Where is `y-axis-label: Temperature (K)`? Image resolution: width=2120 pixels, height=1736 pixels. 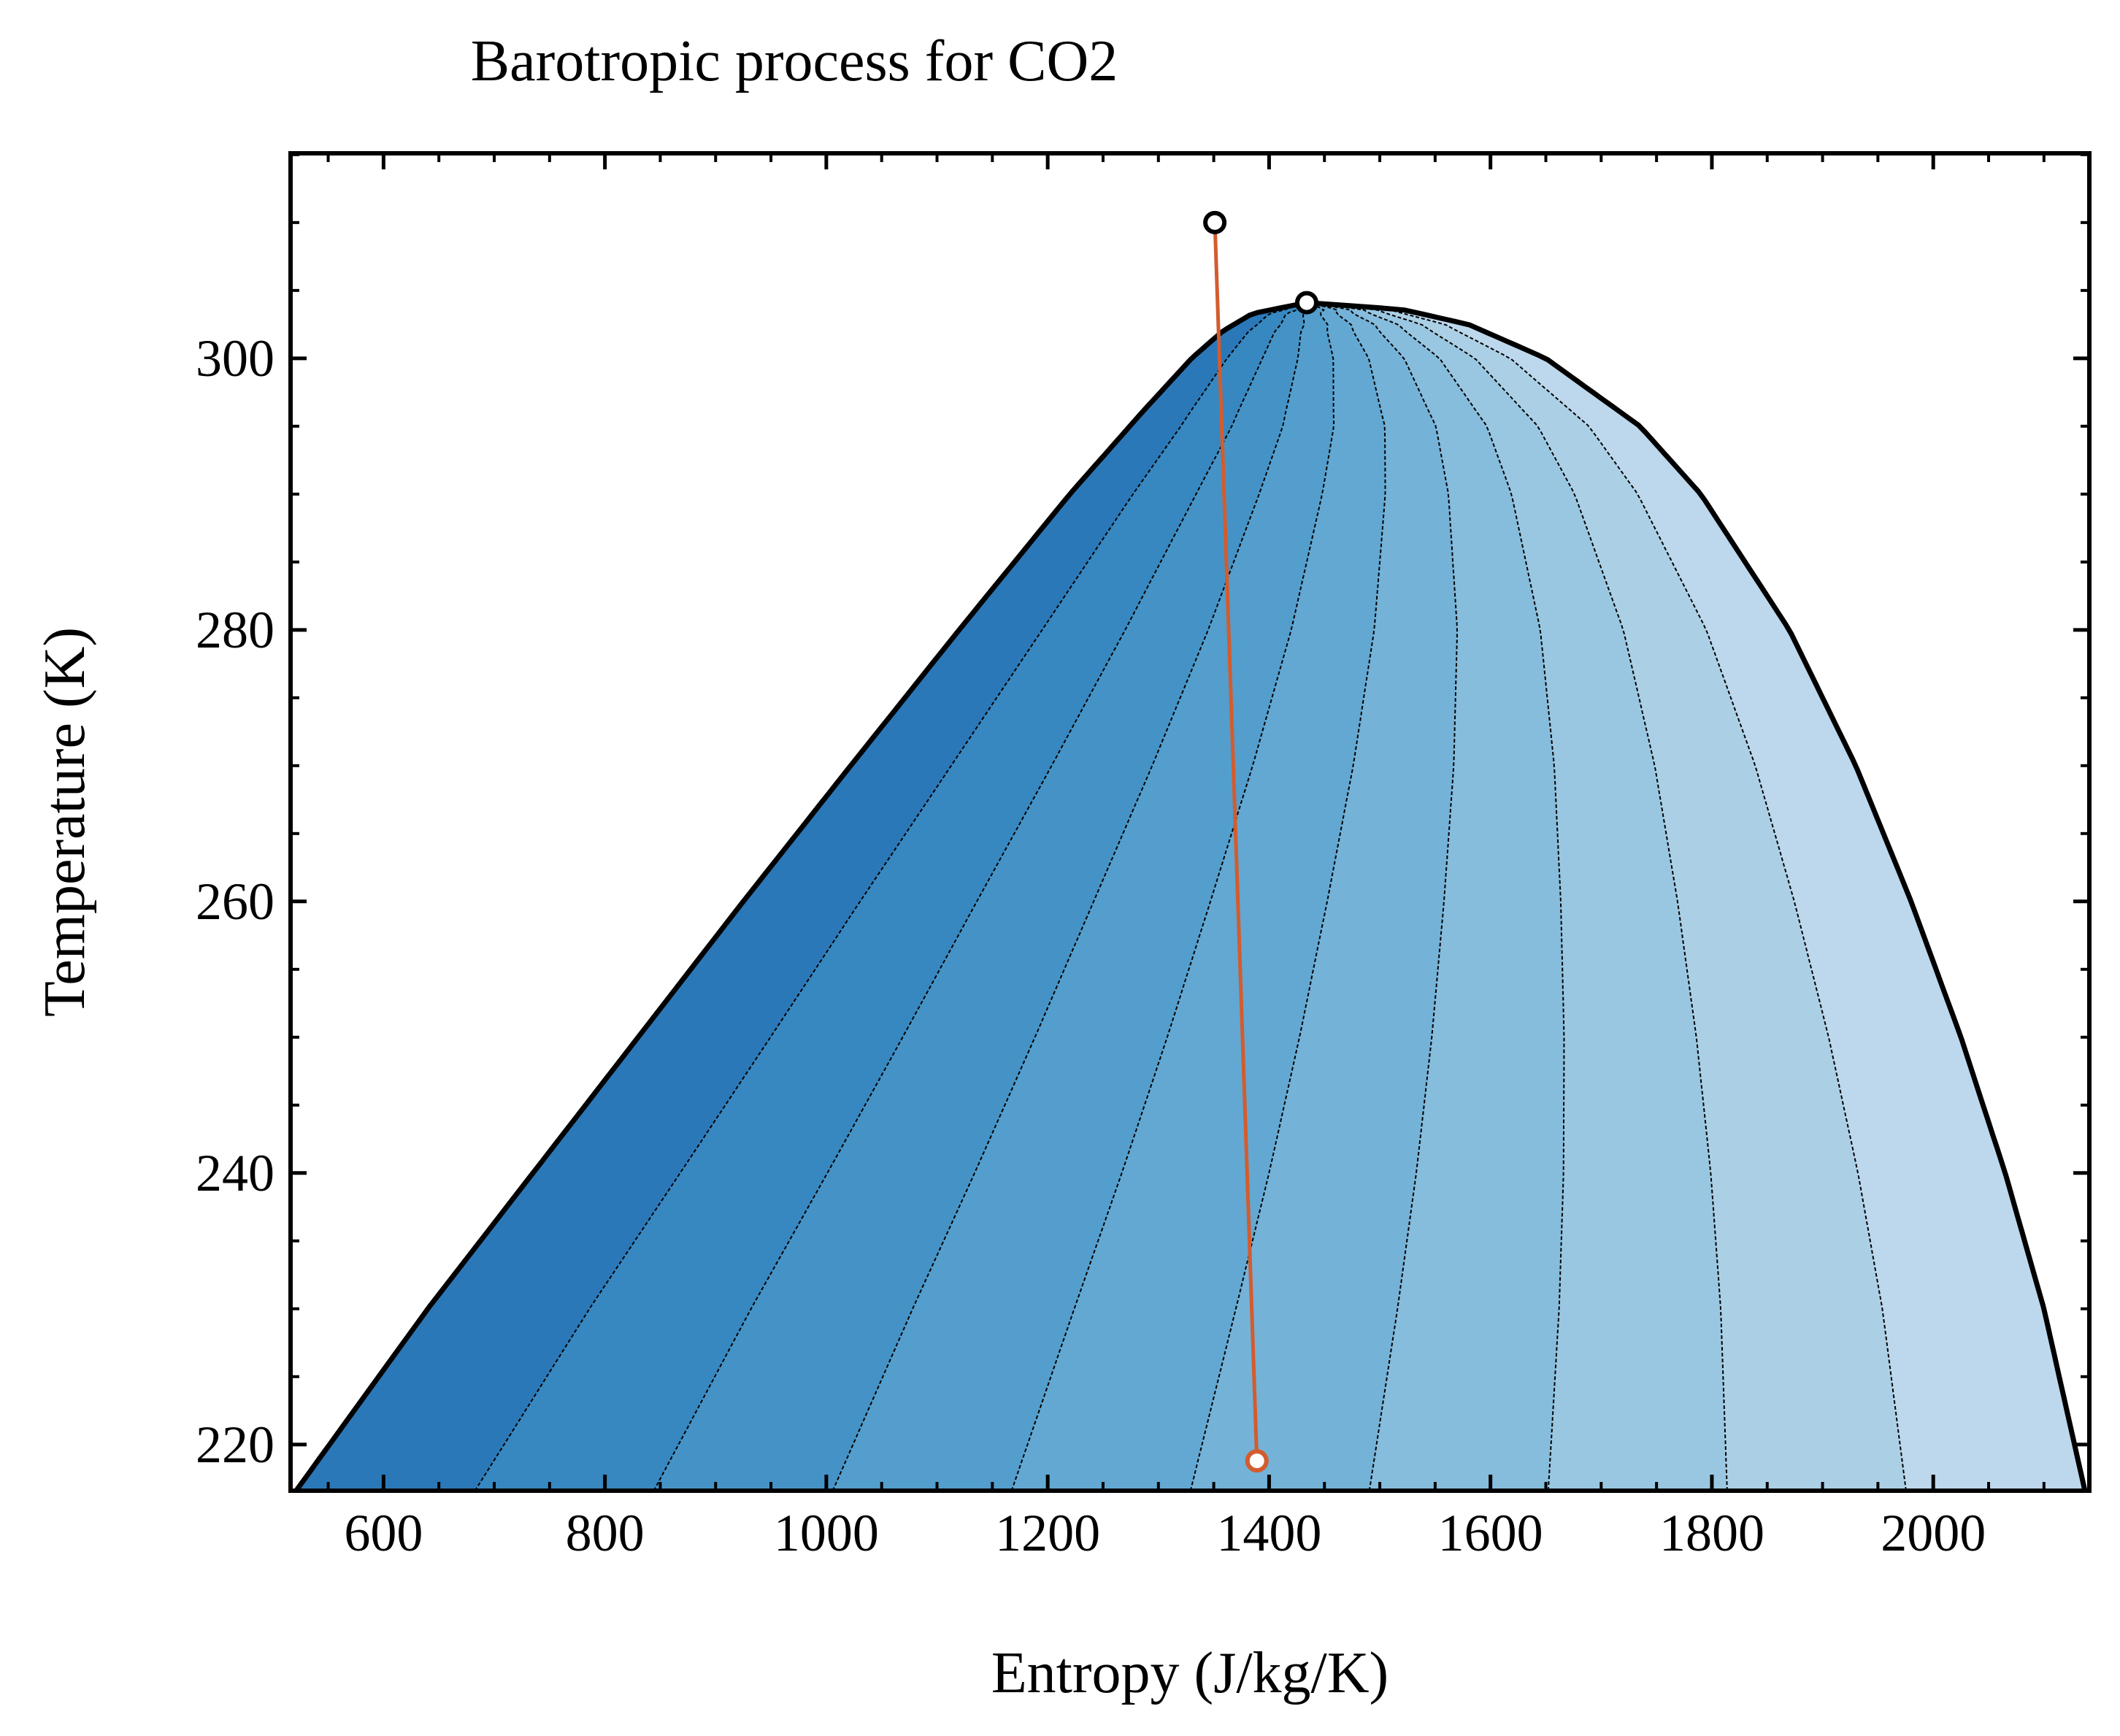 y-axis-label: Temperature (K) is located at coordinates (65, 822).